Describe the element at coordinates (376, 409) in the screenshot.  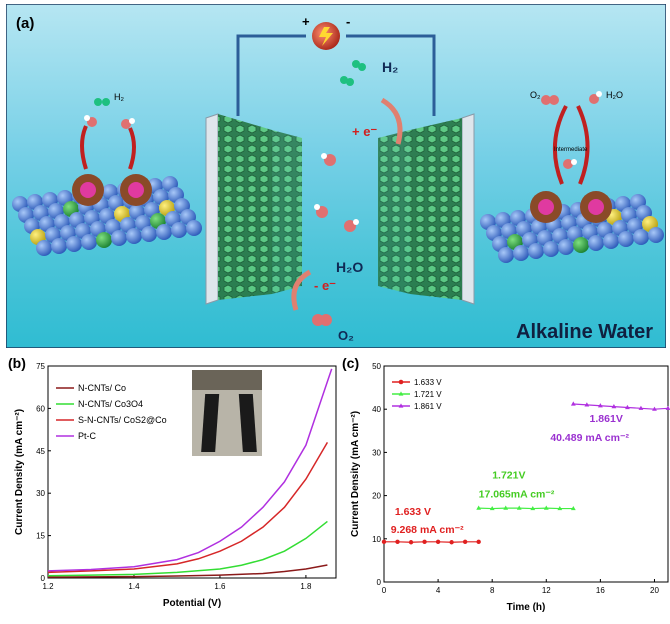
I see `y-tick-label: 40` at that location.